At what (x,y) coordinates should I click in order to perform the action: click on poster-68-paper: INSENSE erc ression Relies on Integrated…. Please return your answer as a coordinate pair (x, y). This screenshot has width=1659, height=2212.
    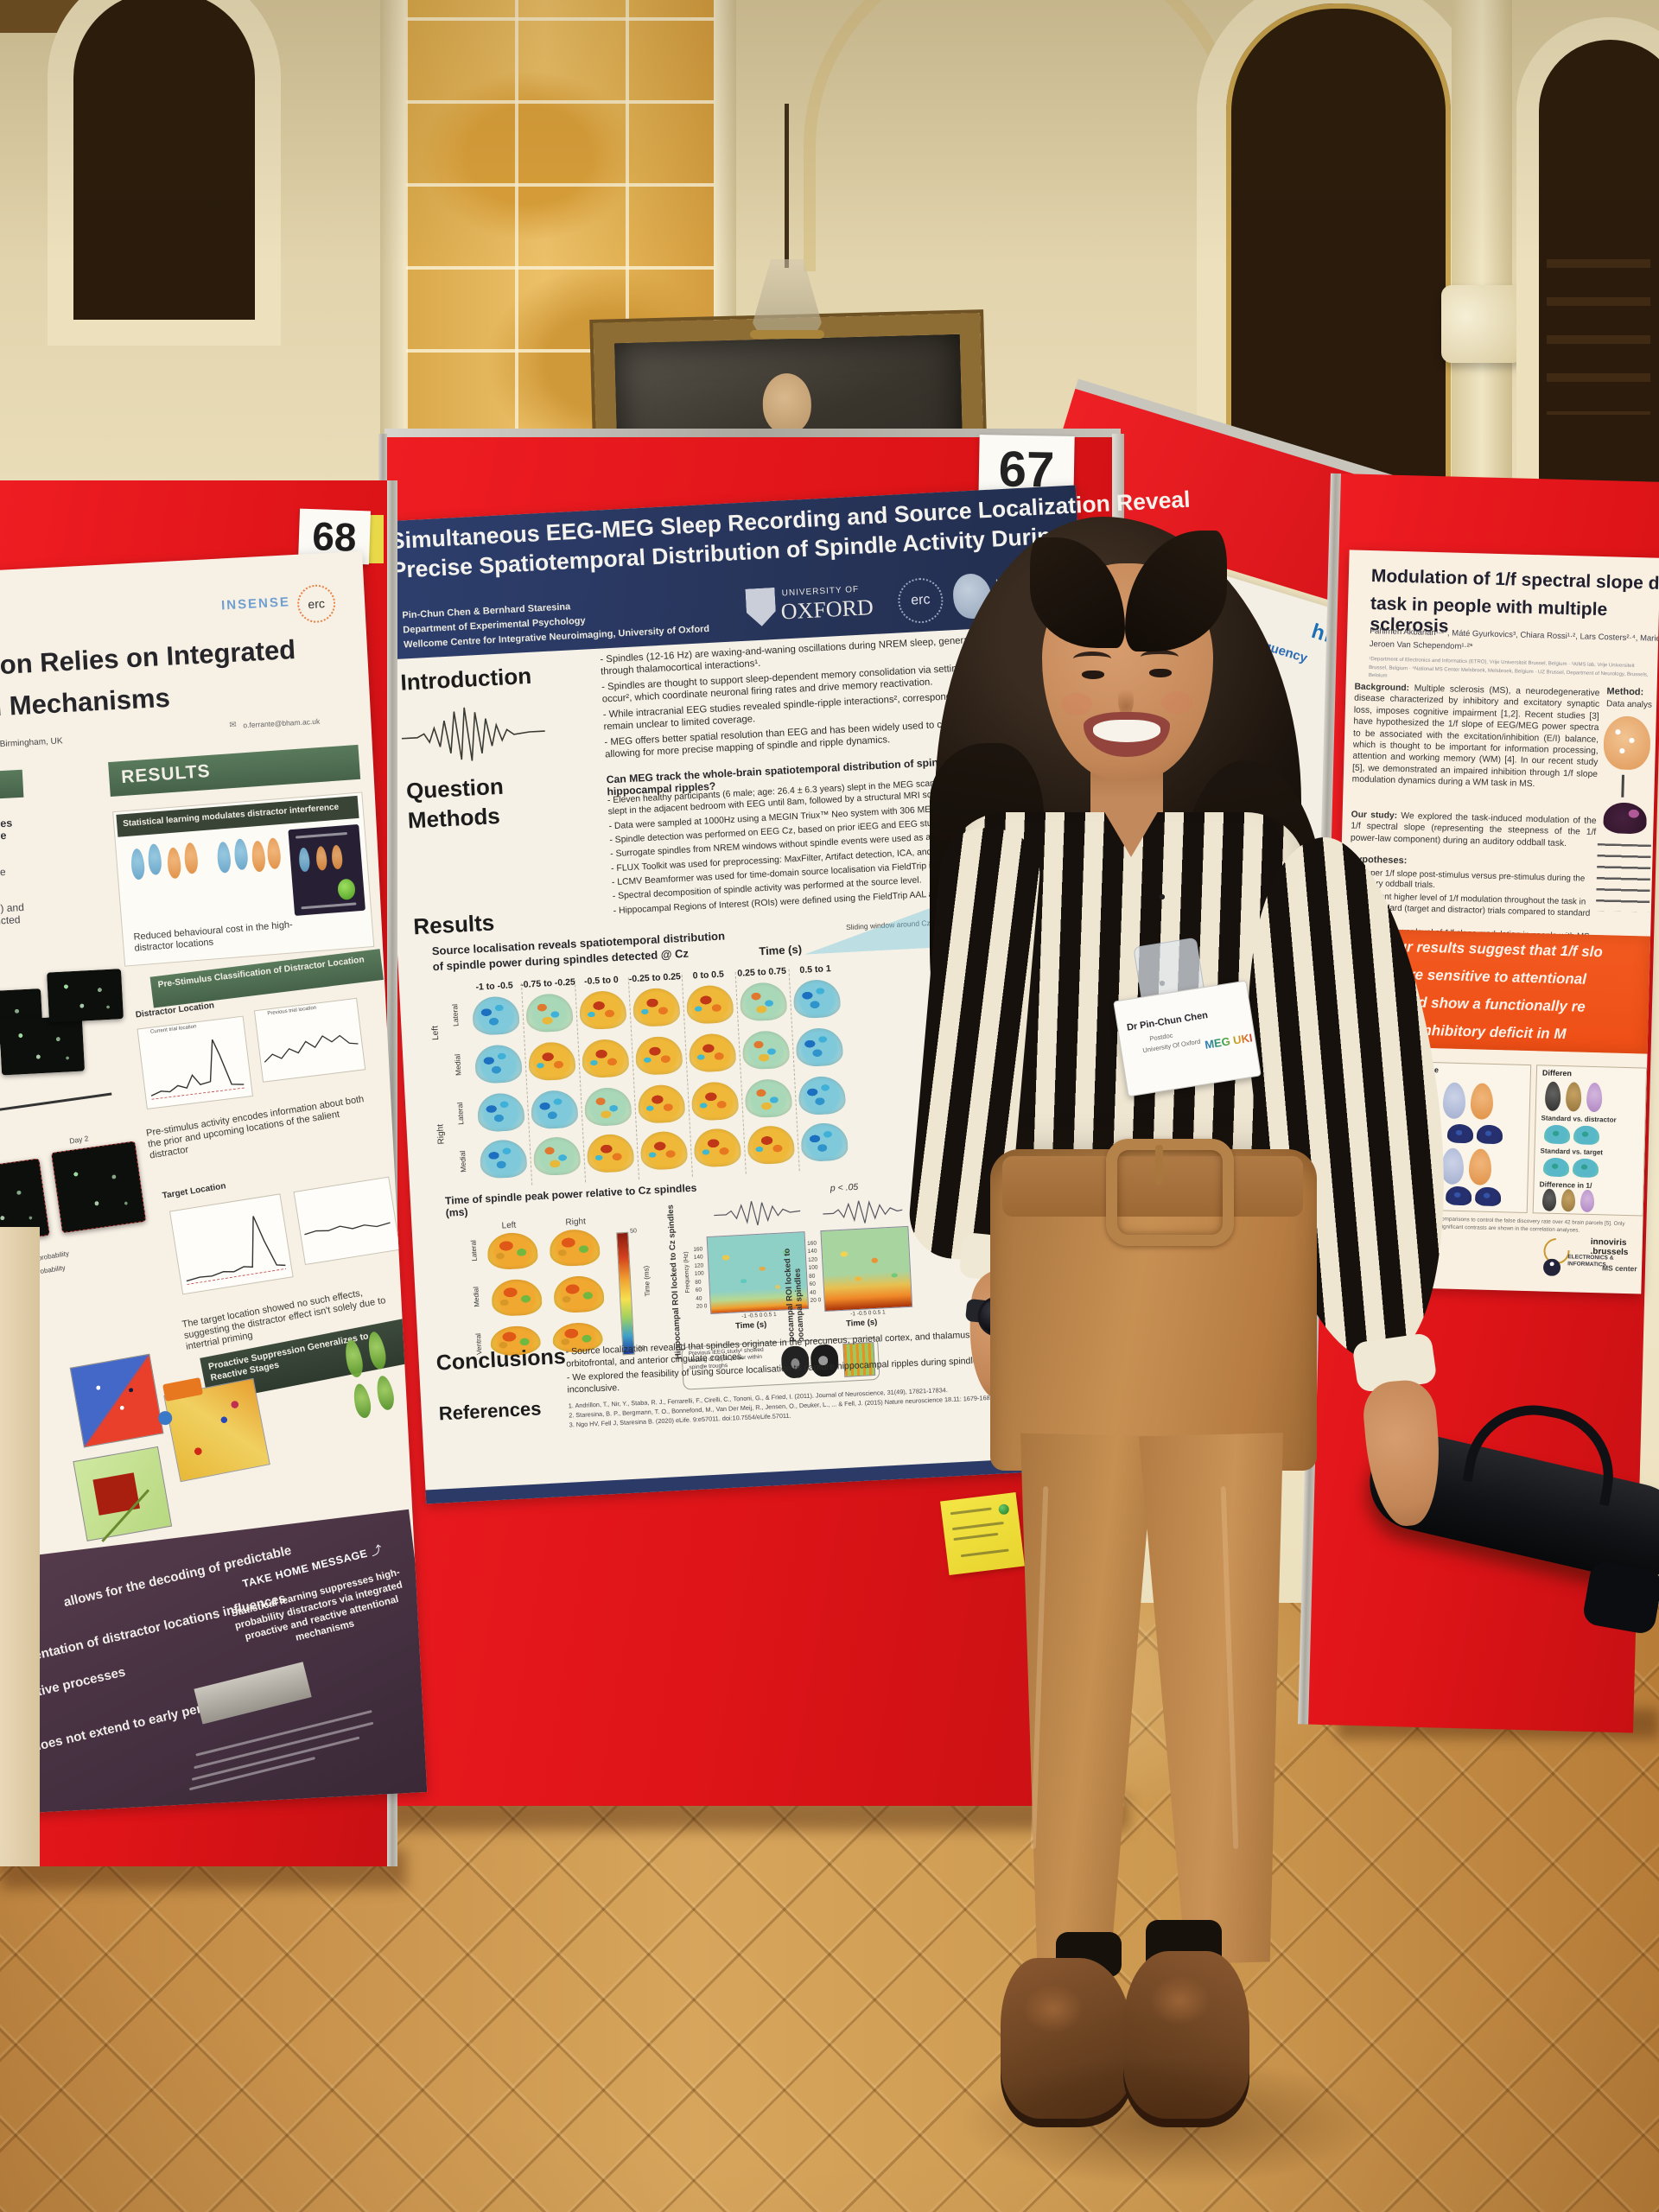
    Looking at the image, I should click on (214, 1182).